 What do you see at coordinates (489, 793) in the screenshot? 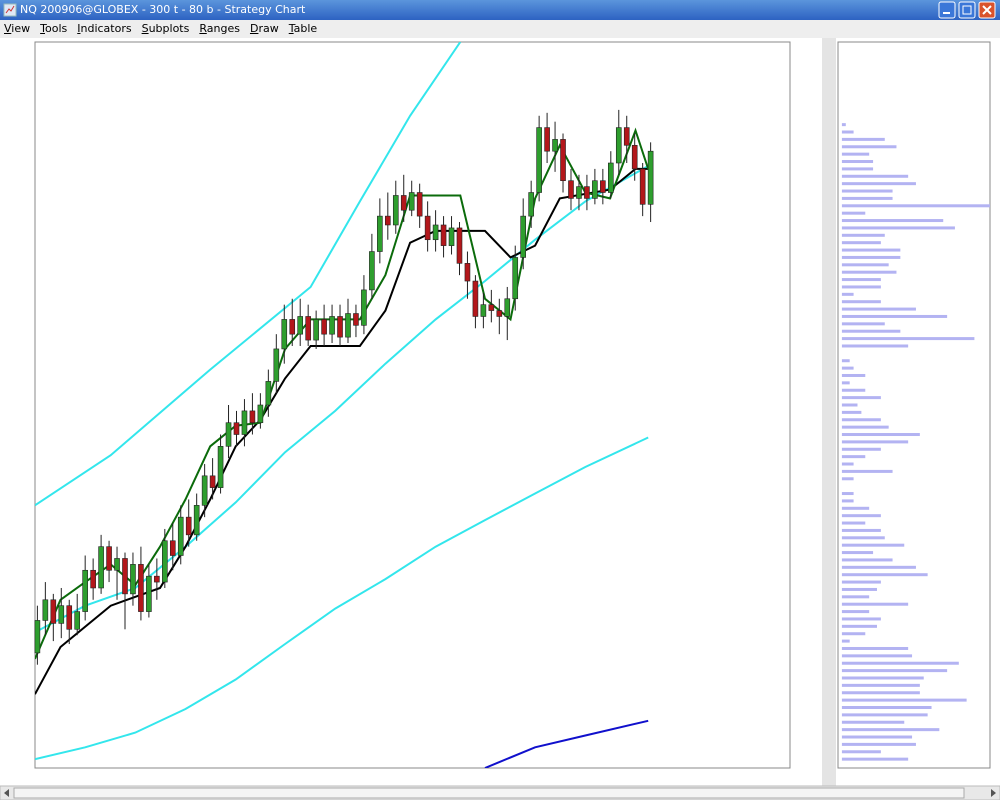
I see `scroll-thumb` at bounding box center [489, 793].